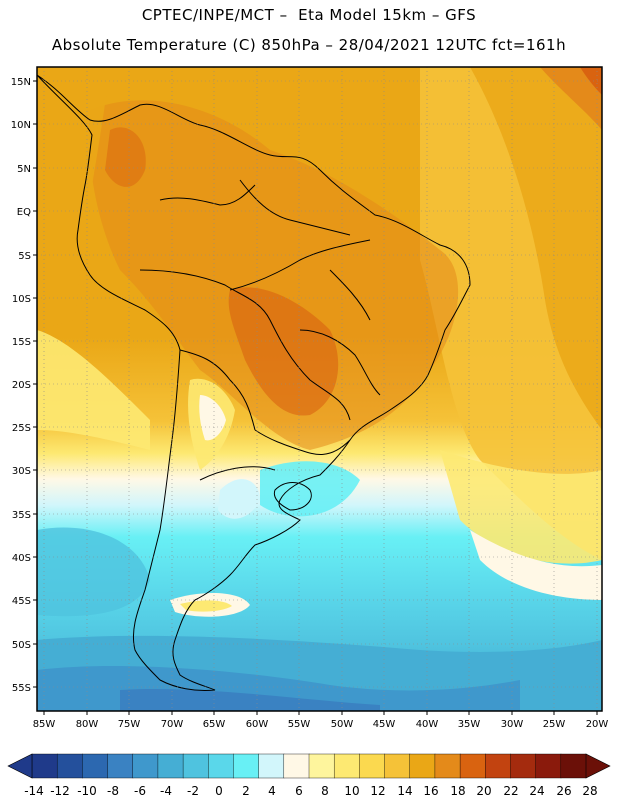  I want to click on colorbar-label: -8, so click(113, 791).